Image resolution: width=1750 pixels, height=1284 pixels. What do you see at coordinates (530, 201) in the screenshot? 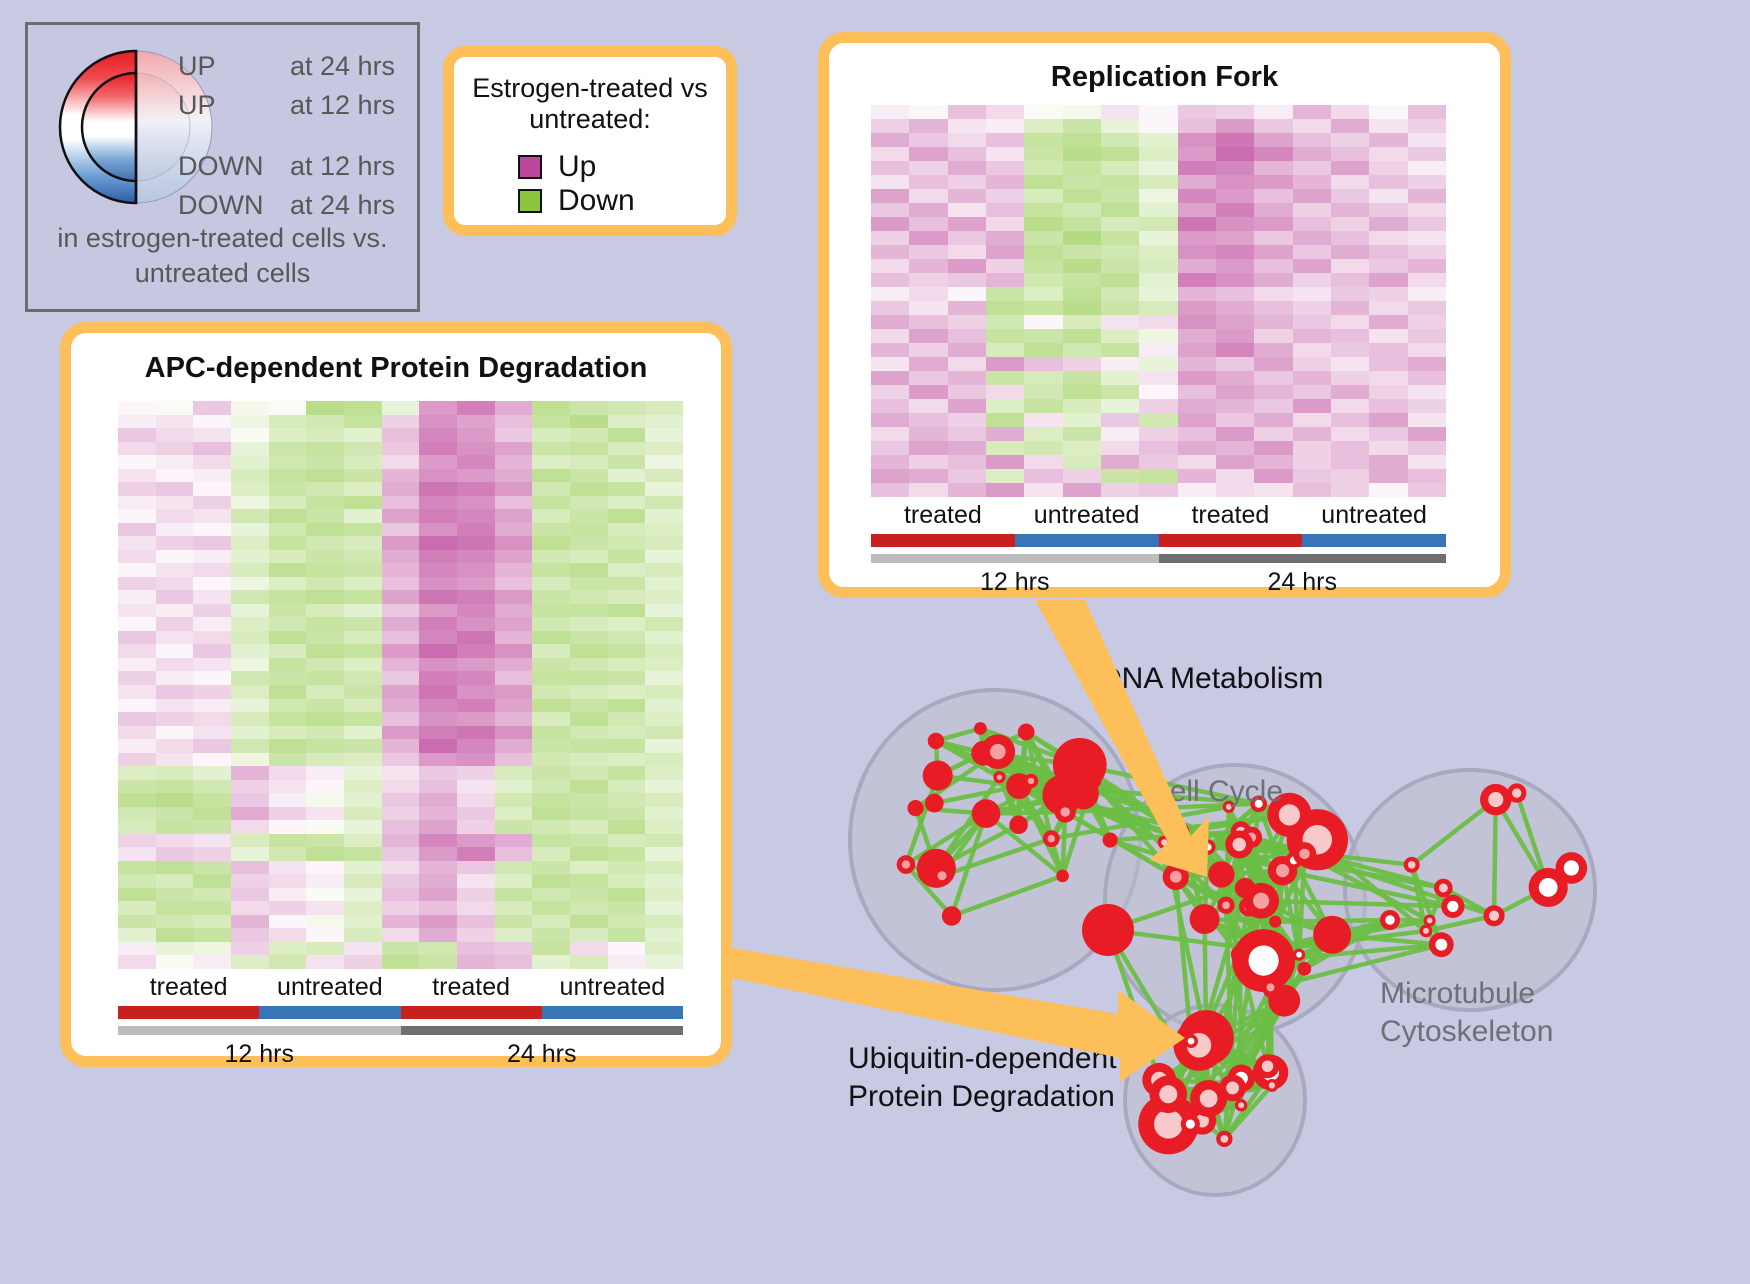
I see `legend-swatch-down` at bounding box center [530, 201].